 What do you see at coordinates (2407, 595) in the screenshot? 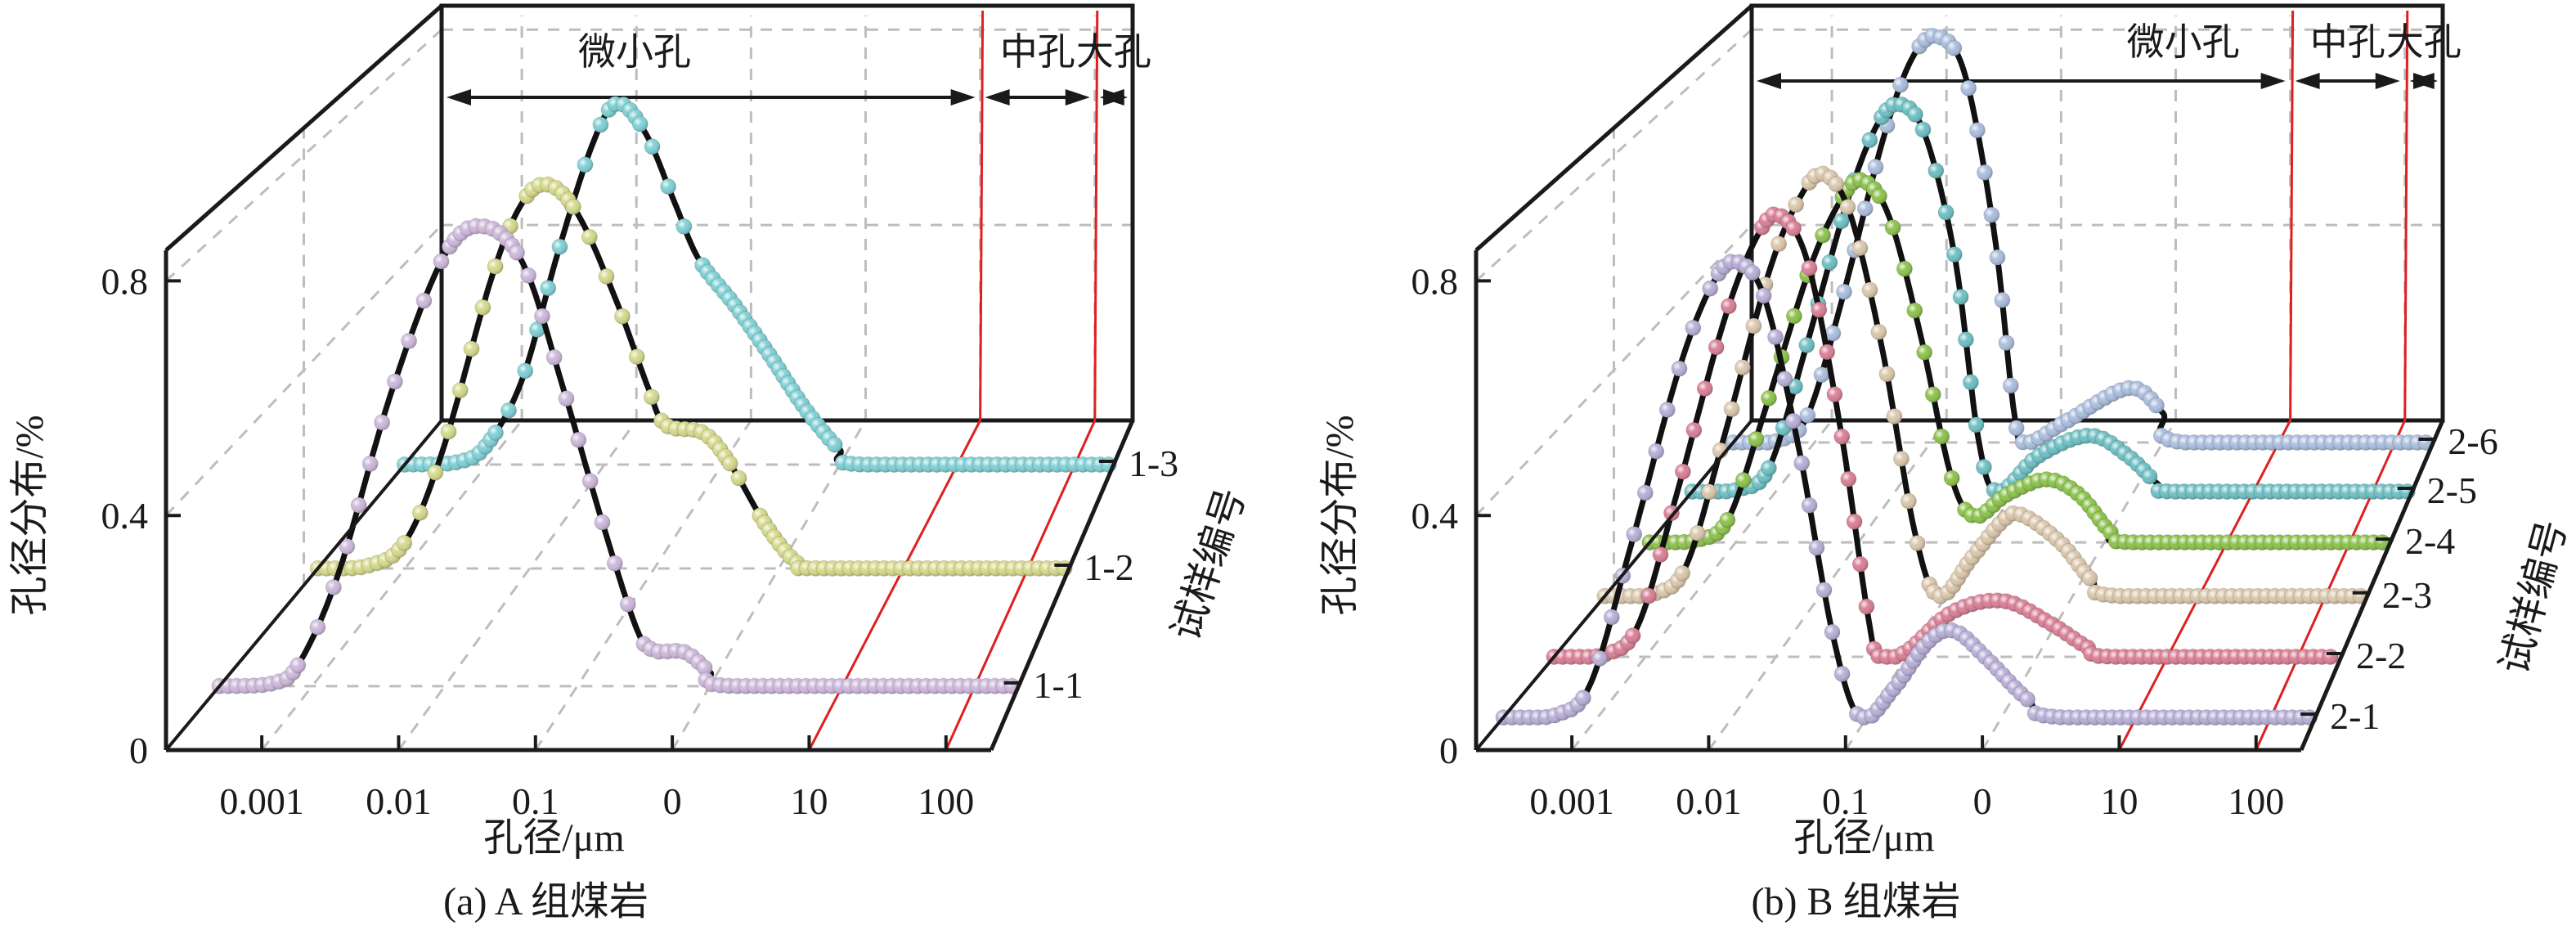
I see `sample-label: 2-3` at bounding box center [2407, 595].